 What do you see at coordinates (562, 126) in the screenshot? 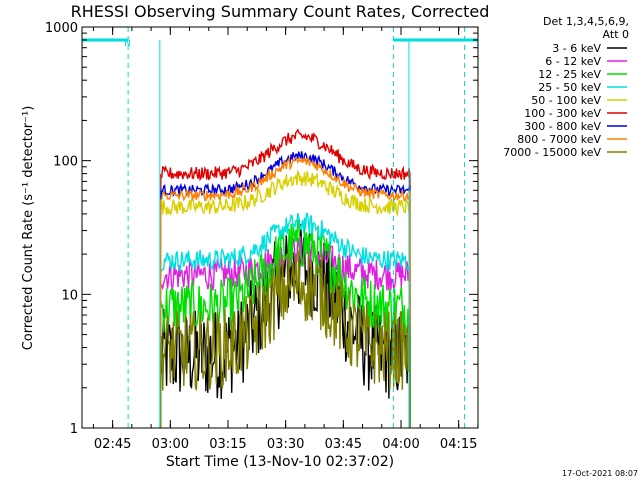
I see `legend-label: 300 - 800 keV` at bounding box center [562, 126].